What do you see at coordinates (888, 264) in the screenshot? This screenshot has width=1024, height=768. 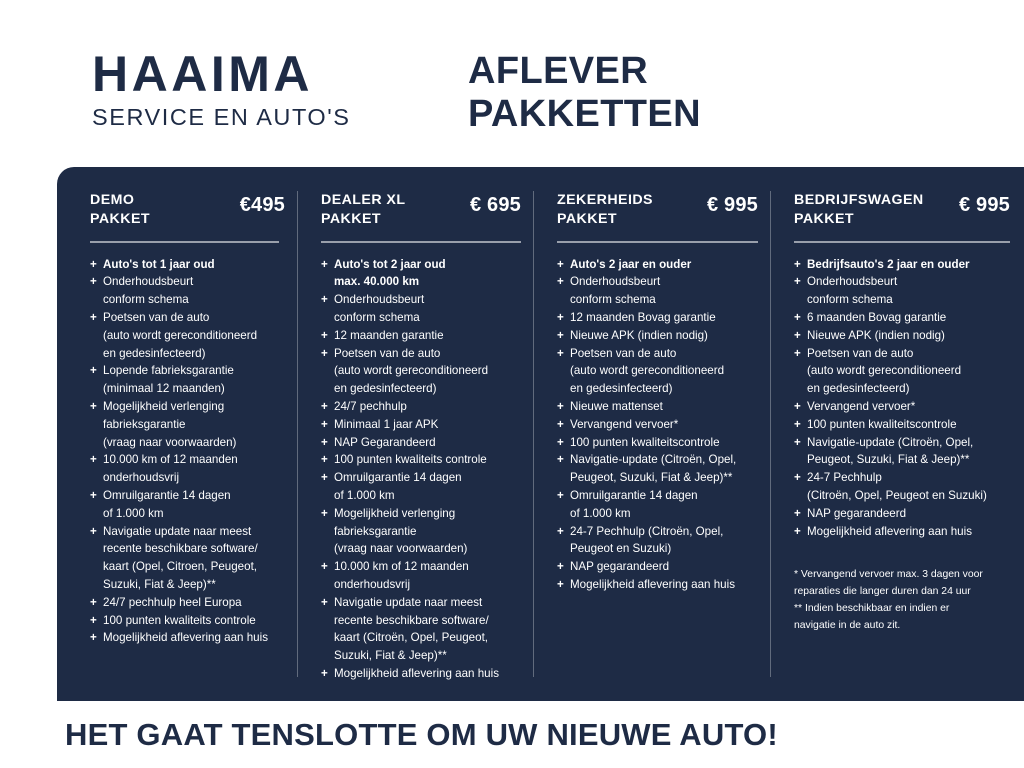 I see `feature-text: Bedrijfsauto's 2 jaar en ouder` at bounding box center [888, 264].